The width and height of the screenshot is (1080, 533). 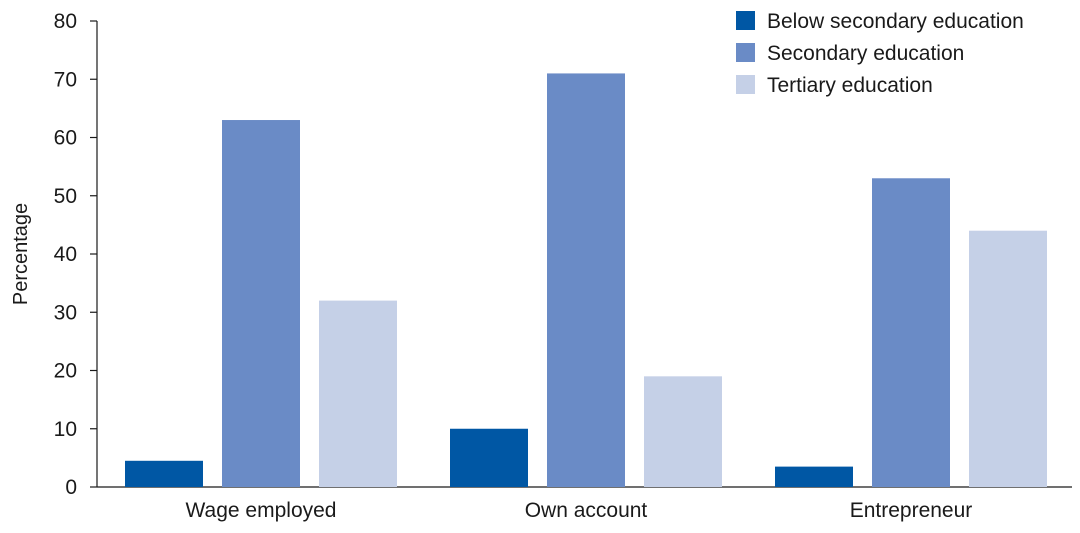 I want to click on legend-label: Below secondary education, so click(x=895, y=21).